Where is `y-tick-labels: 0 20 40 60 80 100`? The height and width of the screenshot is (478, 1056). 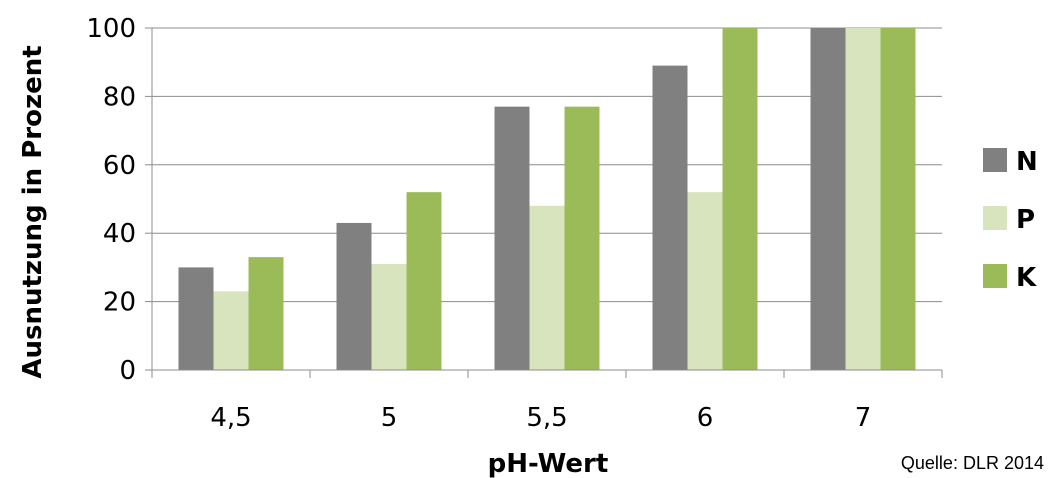
y-tick-labels: 0 20 40 60 80 100 is located at coordinates (111, 200).